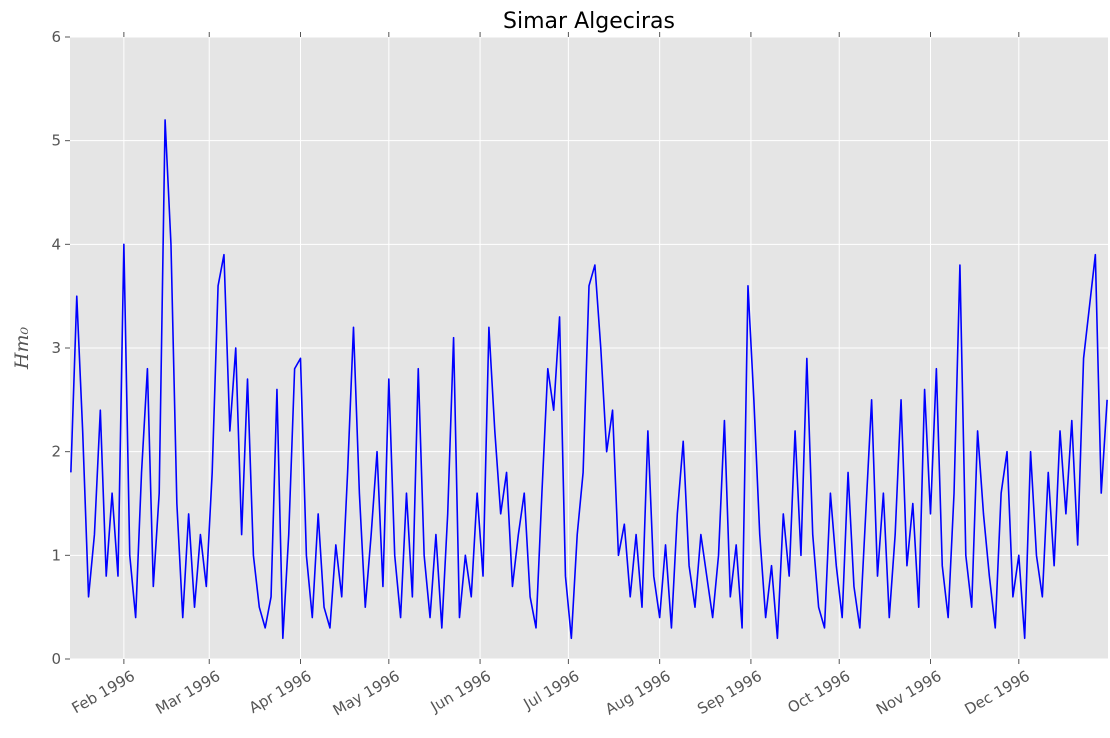 Image resolution: width=1110 pixels, height=738 pixels. What do you see at coordinates (56, 244) in the screenshot?
I see `y-tick-label: 4` at bounding box center [56, 244].